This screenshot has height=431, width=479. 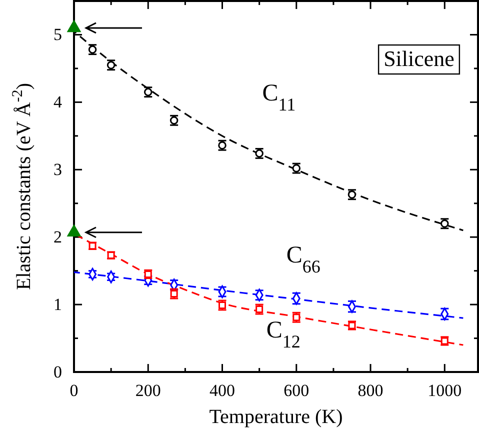 What do you see at coordinates (268, 295) in the screenshot?
I see `line-series` at bounding box center [268, 295].